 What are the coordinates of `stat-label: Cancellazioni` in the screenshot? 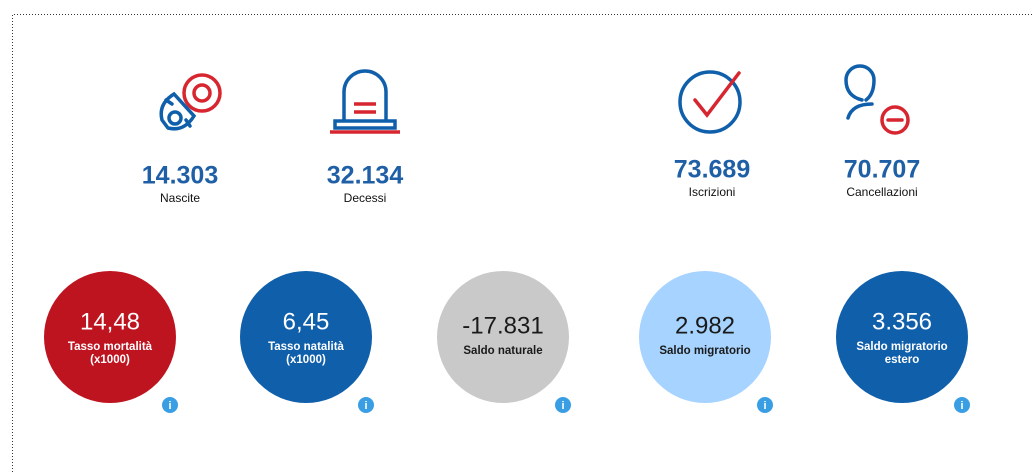 It's located at (881, 192).